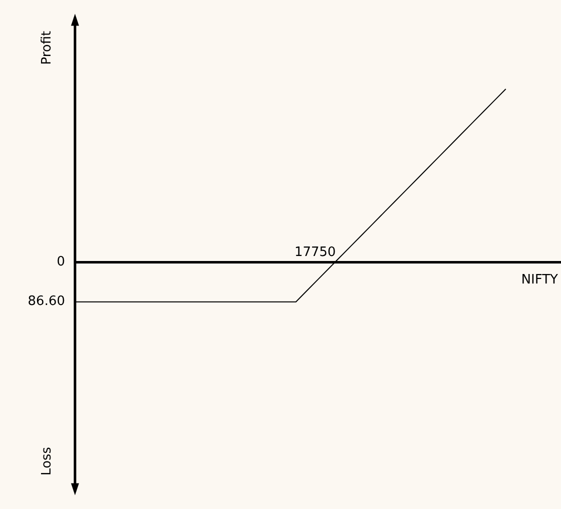 This screenshot has width=561, height=509. I want to click on text: Profit, so click(46, 47).